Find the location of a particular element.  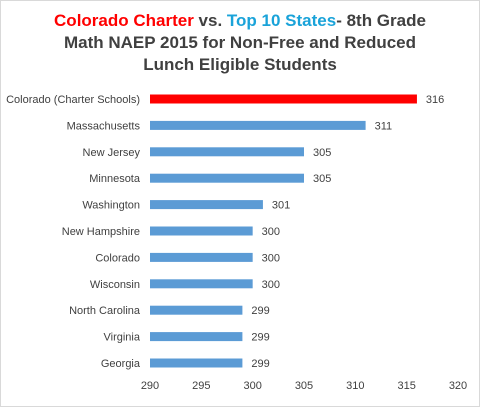

data-label-georgia: 299 is located at coordinates (260, 364).